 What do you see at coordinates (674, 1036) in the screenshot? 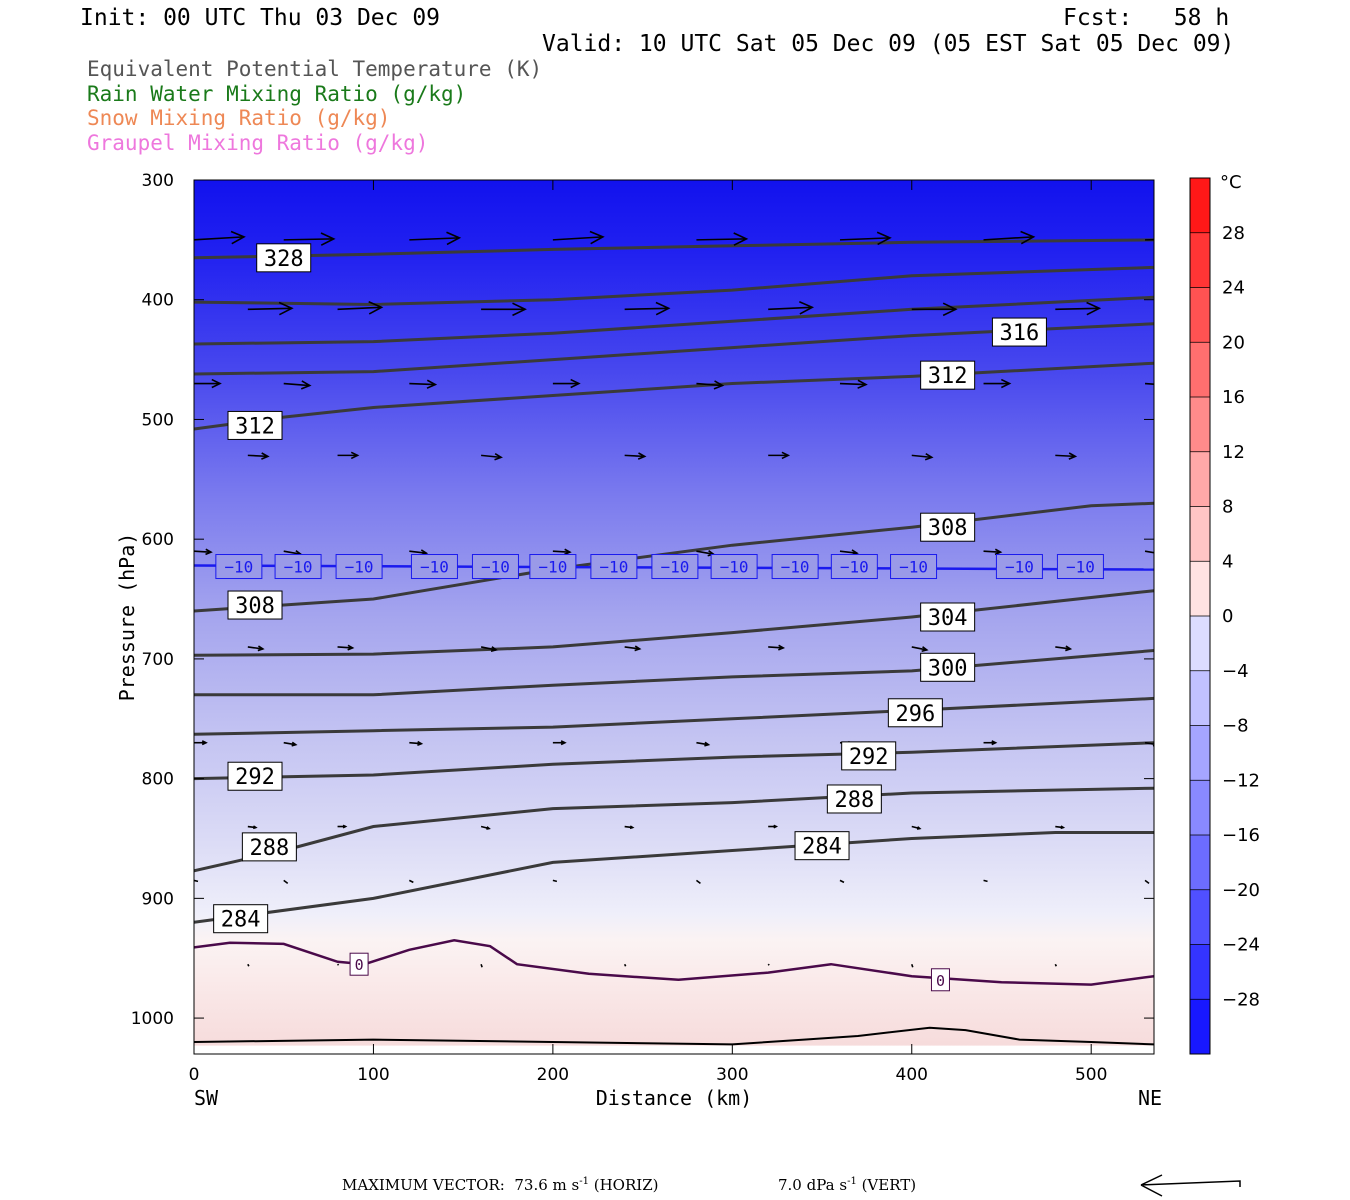
I see `surface-line` at bounding box center [674, 1036].